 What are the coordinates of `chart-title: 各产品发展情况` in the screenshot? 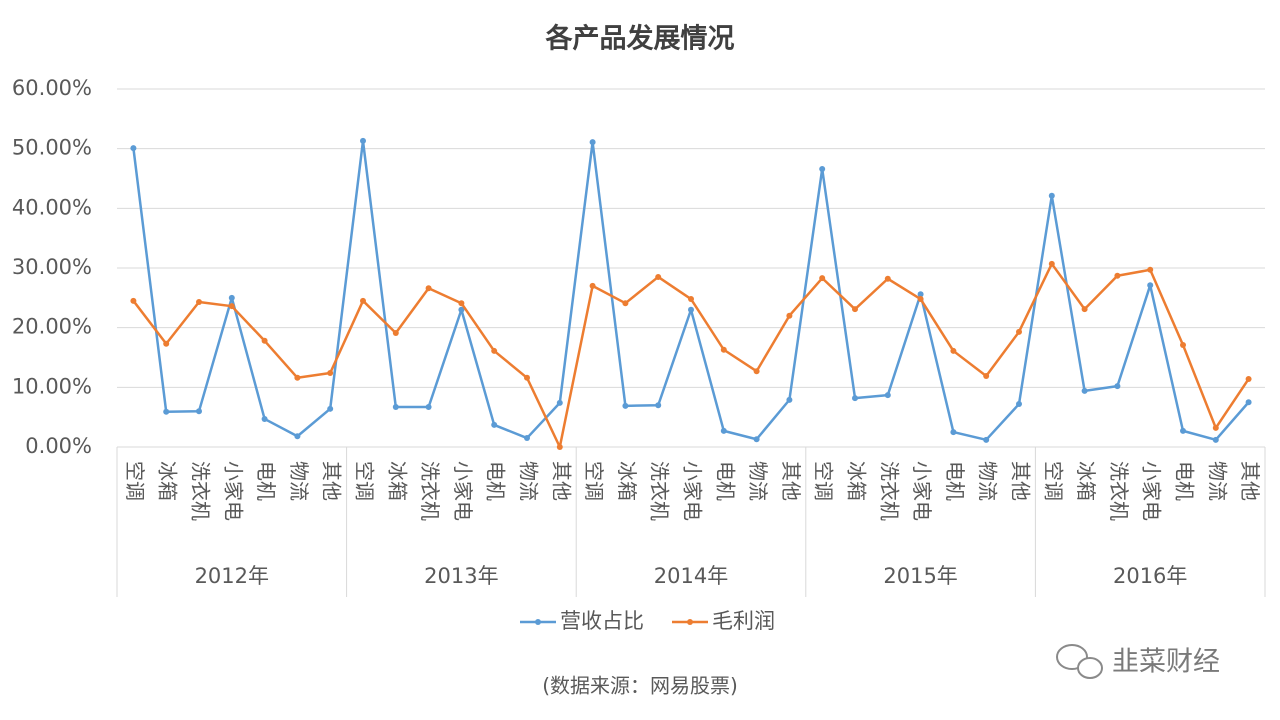 It's located at (640, 39).